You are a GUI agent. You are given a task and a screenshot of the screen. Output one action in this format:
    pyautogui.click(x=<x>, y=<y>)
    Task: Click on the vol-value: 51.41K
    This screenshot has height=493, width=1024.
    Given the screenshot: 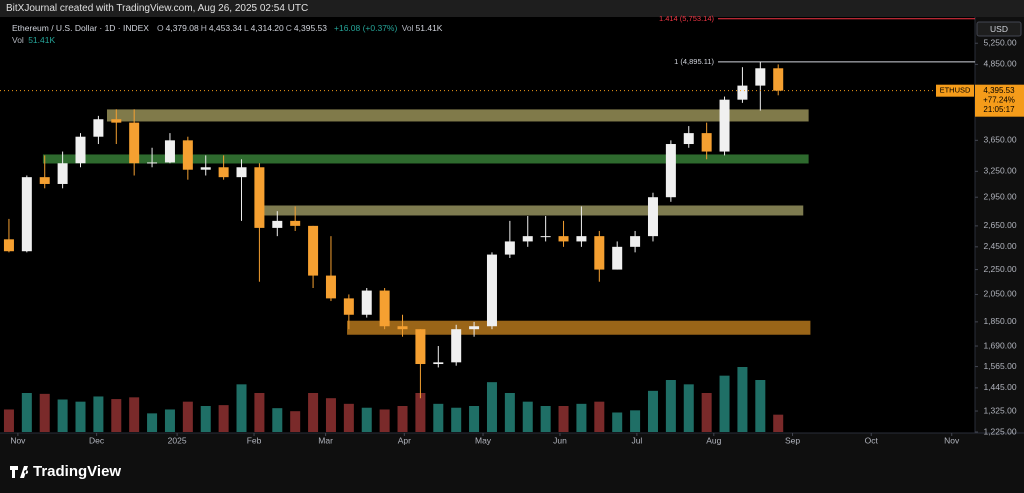 What is the action you would take?
    pyautogui.click(x=42, y=40)
    